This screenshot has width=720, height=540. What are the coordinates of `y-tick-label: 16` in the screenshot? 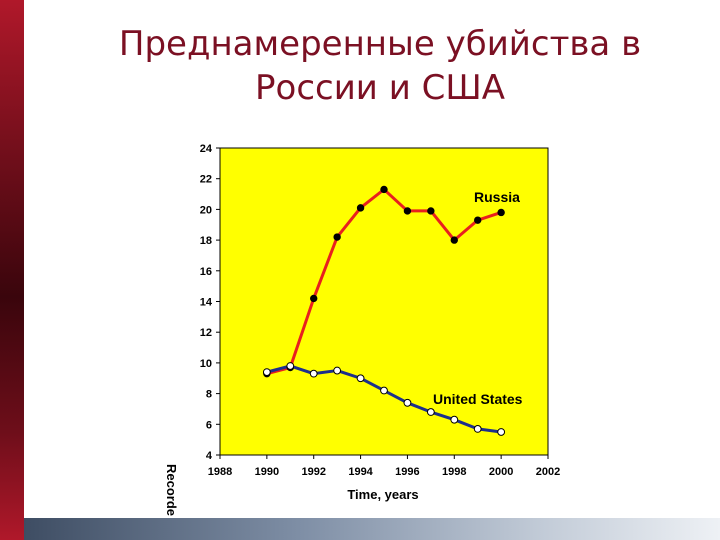 It's located at (206, 272).